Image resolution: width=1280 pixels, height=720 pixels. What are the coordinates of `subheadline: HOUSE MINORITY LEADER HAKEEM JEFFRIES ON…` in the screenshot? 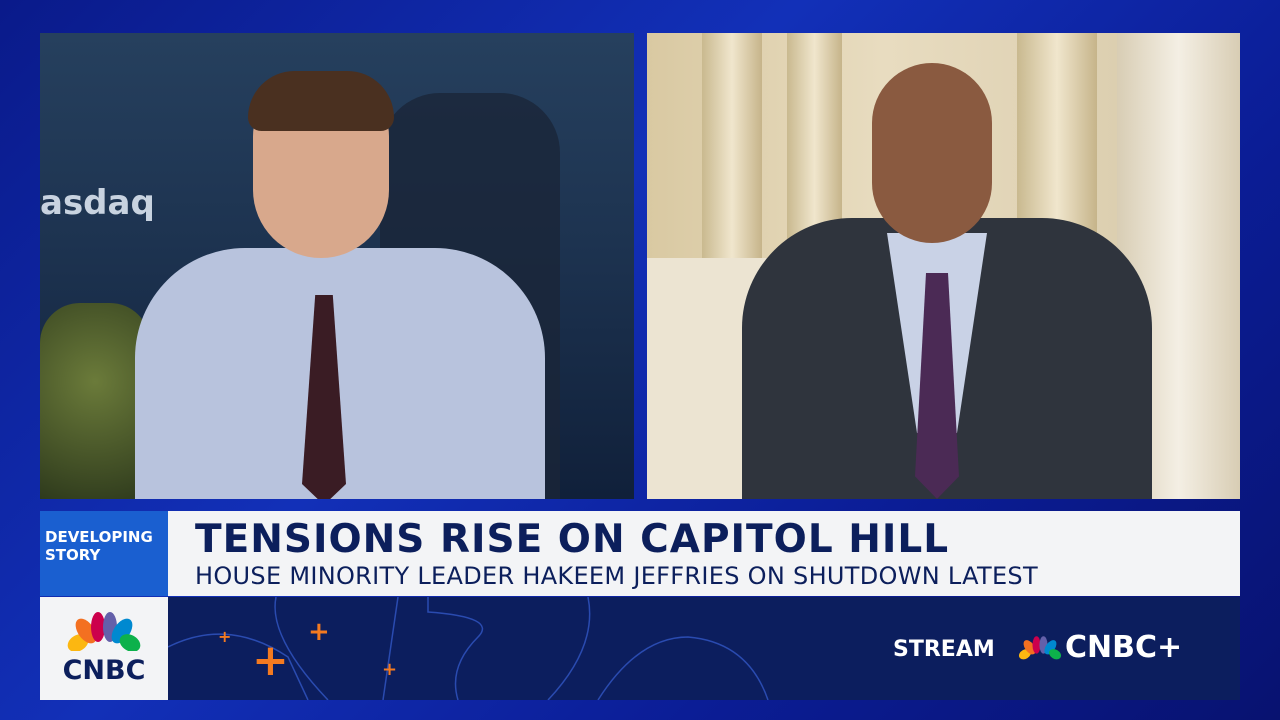 It's located at (616, 576).